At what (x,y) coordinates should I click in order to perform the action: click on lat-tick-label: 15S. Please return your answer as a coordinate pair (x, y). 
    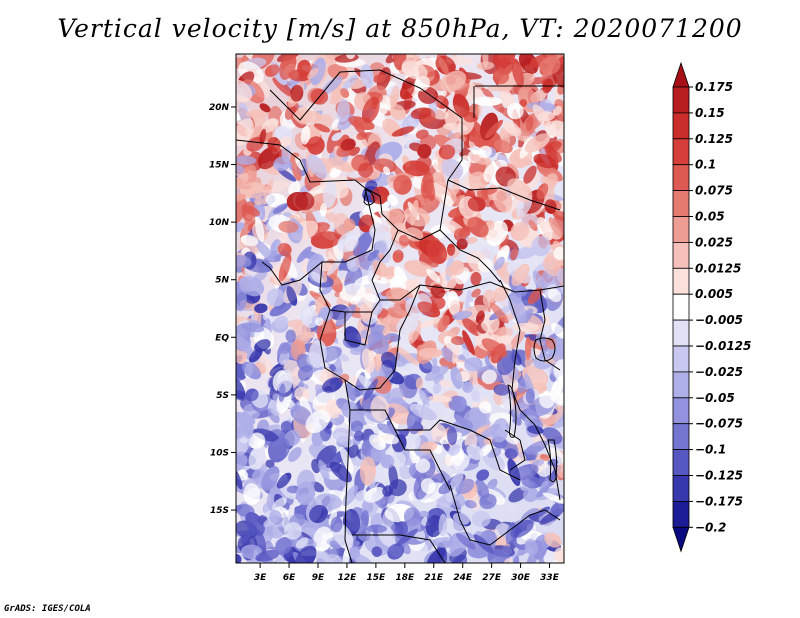
    Looking at the image, I should click on (219, 511).